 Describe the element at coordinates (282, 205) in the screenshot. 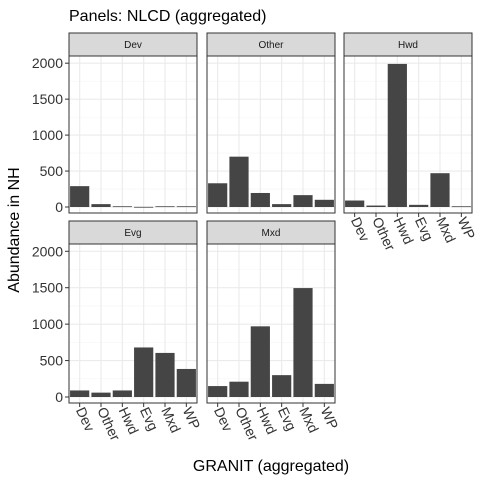

I see `bar-other-evg` at that location.